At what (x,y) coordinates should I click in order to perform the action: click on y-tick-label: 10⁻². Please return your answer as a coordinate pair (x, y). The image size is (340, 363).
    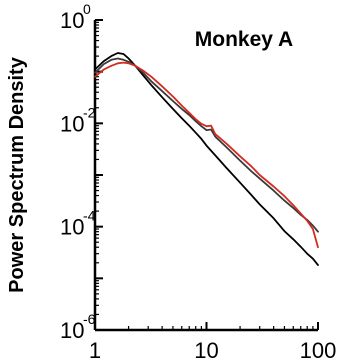
    Looking at the image, I should click on (78, 120).